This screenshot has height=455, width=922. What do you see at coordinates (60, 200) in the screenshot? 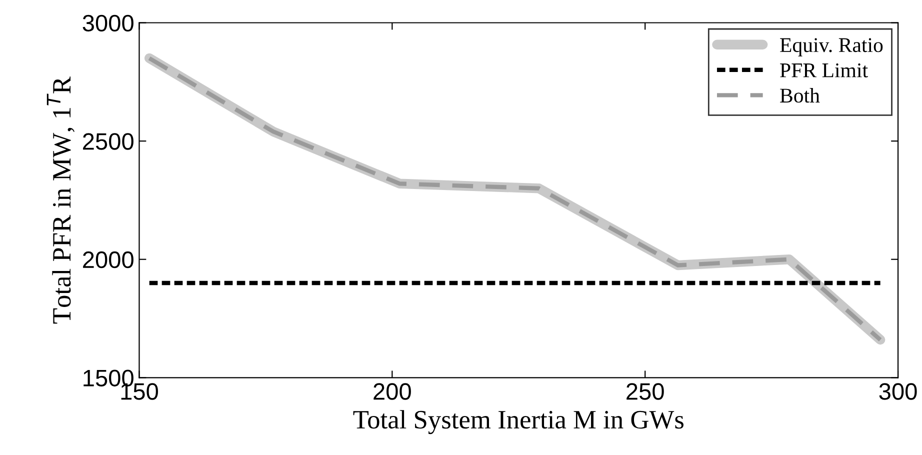
I see `y-axis-title: Total PFR in MW, 1$^{T}$R` at bounding box center [60, 200].